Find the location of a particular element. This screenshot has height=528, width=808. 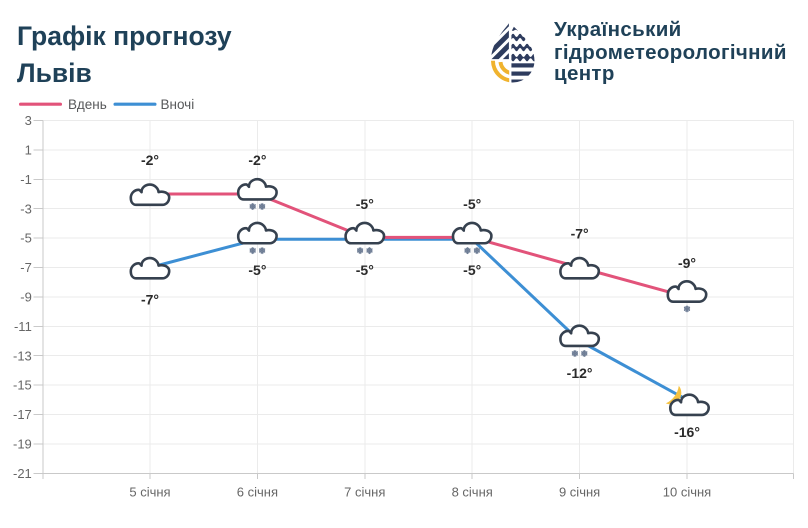

svg-text: 5 січня is located at coordinates (149, 492).